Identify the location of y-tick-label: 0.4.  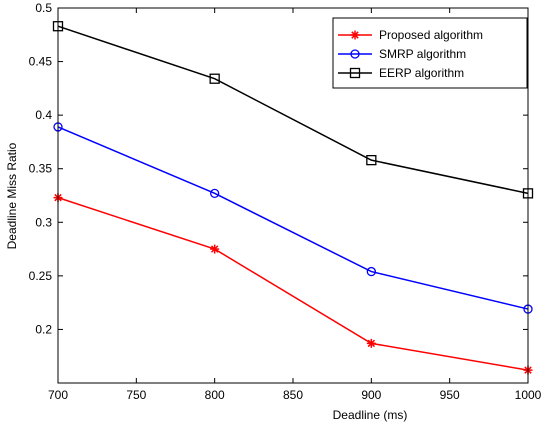
(43, 115).